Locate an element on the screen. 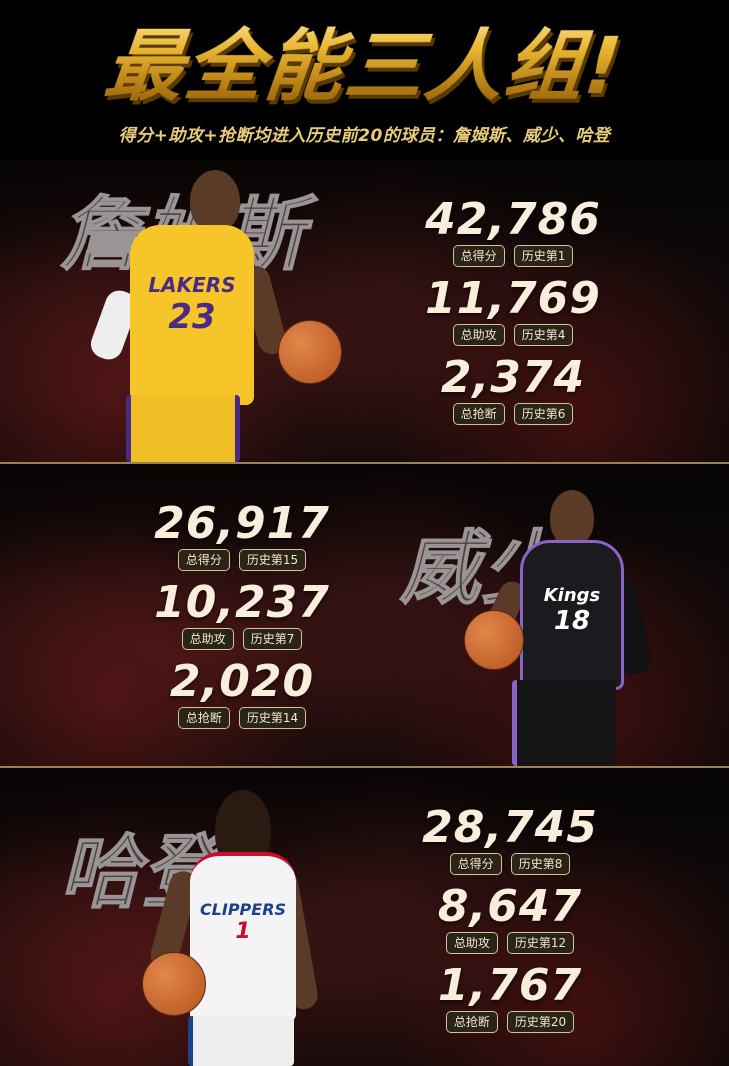  jersey-number: 1 is located at coordinates (243, 931).